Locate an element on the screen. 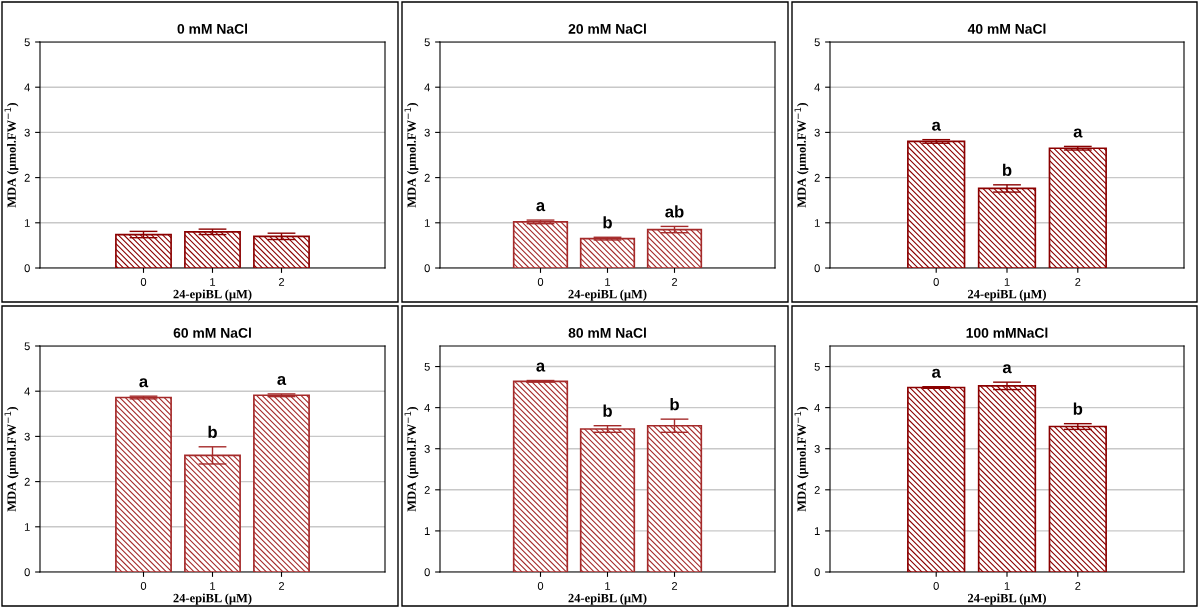 This screenshot has height=608, width=1199. chart-title: 60 mM NaCl is located at coordinates (212, 332).